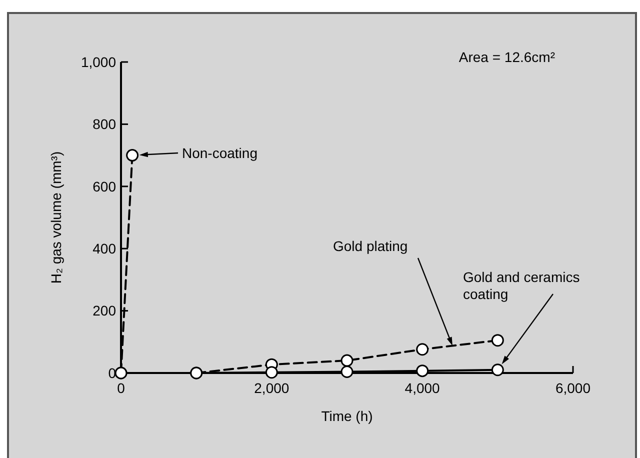  What do you see at coordinates (56, 217) in the screenshot?
I see `y-axis-title: H₂ gas volume (mm³)` at bounding box center [56, 217].